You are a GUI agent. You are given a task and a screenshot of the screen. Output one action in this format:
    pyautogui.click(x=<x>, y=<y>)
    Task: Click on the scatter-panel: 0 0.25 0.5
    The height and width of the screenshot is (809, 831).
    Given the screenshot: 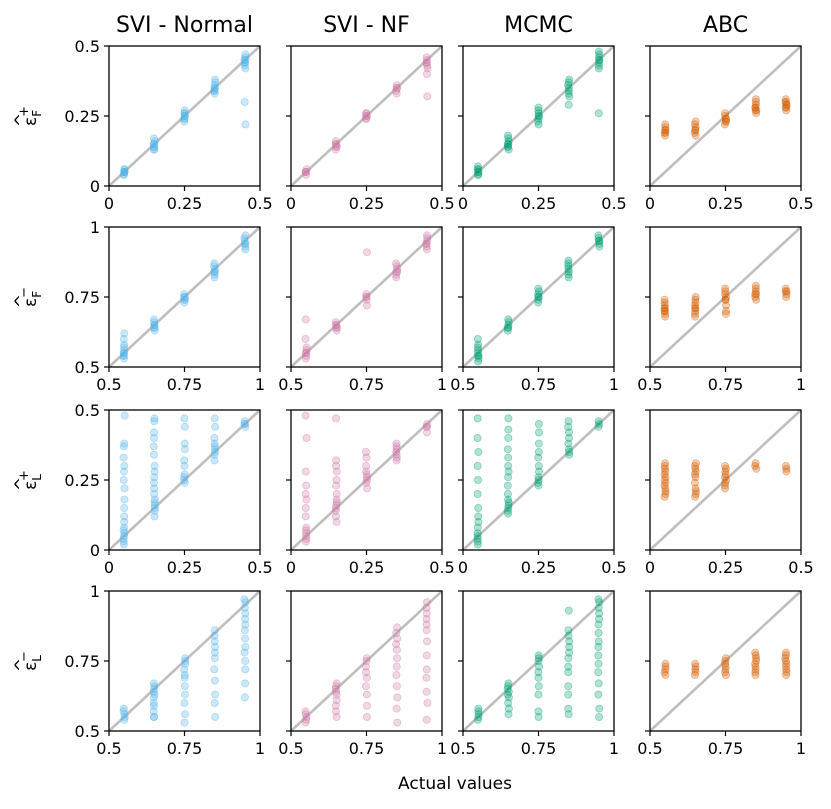 What is the action you would take?
    pyautogui.click(x=729, y=493)
    